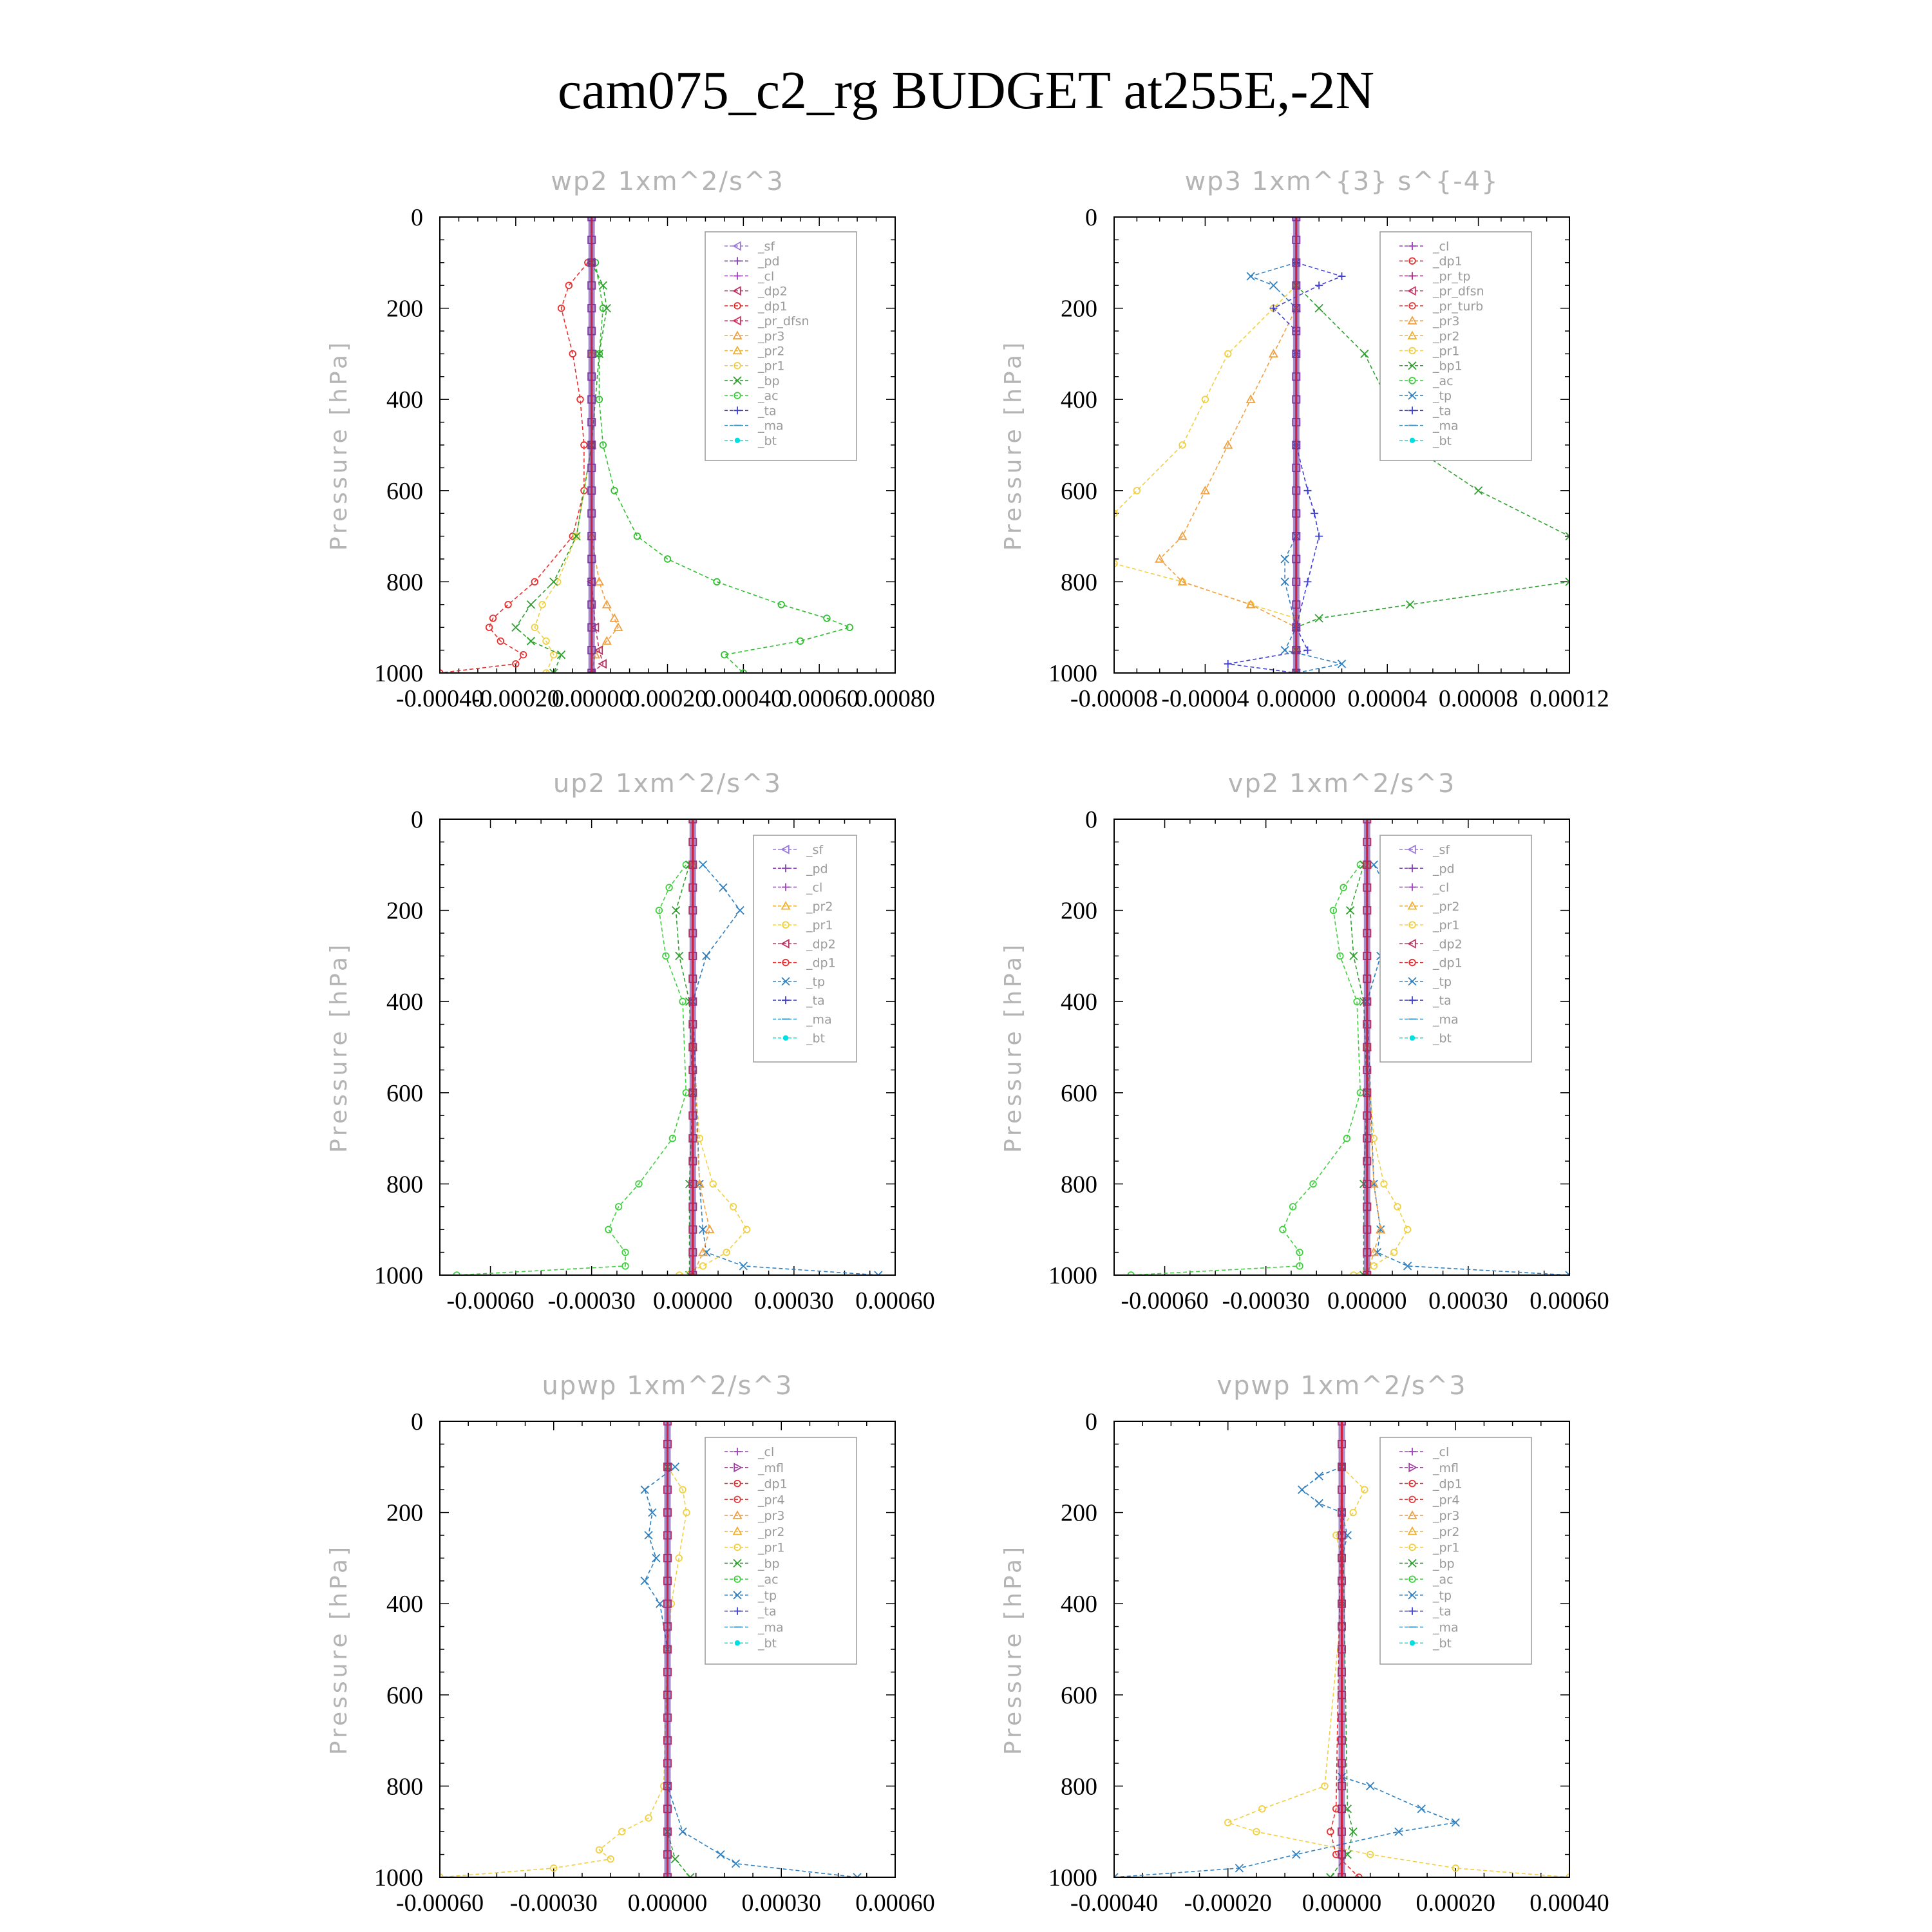  I want to click on legend-entry: _pr3, so click(1446, 1516).